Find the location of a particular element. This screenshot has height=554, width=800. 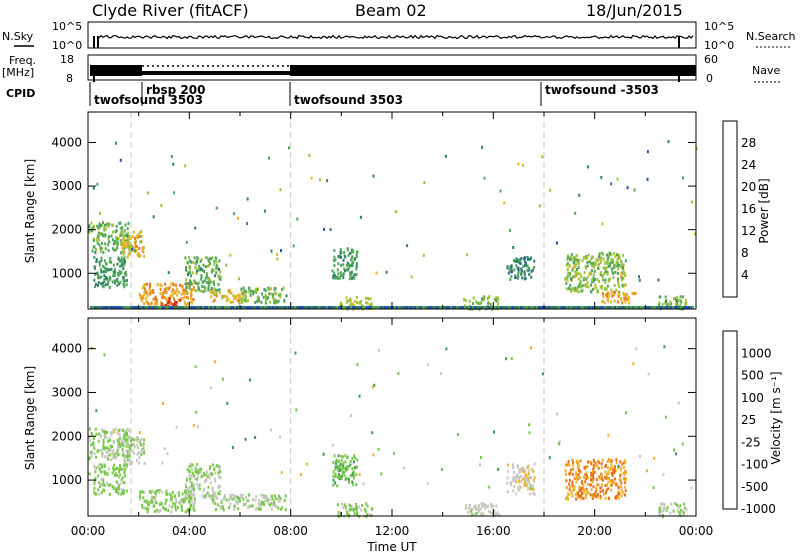

colorbar-tick-label: -100 is located at coordinates (754, 465).